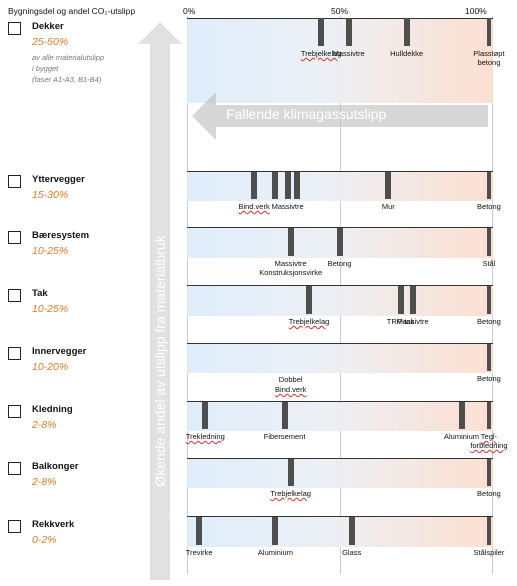 This screenshot has width=517, height=586. Describe the element at coordinates (14, 181) in the screenshot. I see `checkbox-yttervegger` at that location.